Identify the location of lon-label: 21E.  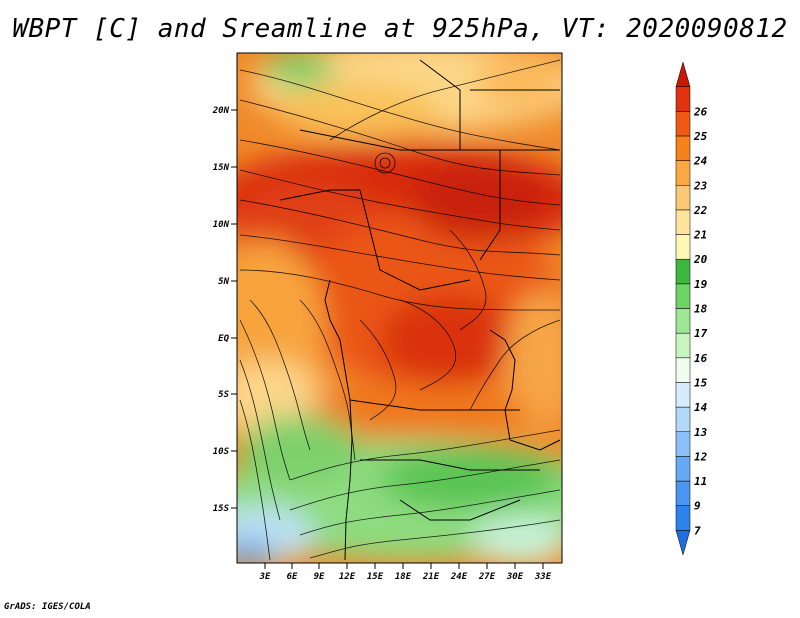
(431, 577).